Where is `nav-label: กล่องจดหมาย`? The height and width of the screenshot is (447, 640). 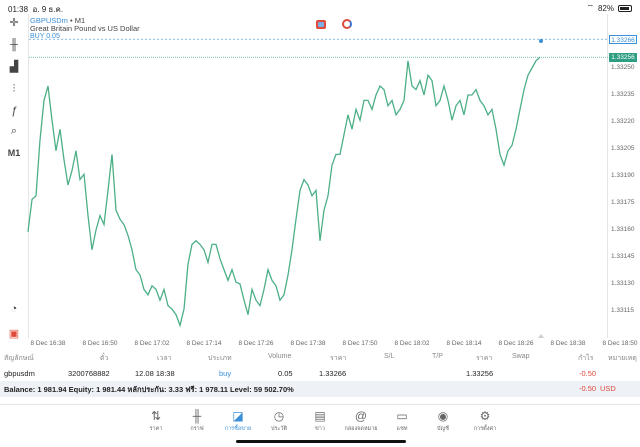
nav-label: กล่องจดหมาย is located at coordinates (361, 429).